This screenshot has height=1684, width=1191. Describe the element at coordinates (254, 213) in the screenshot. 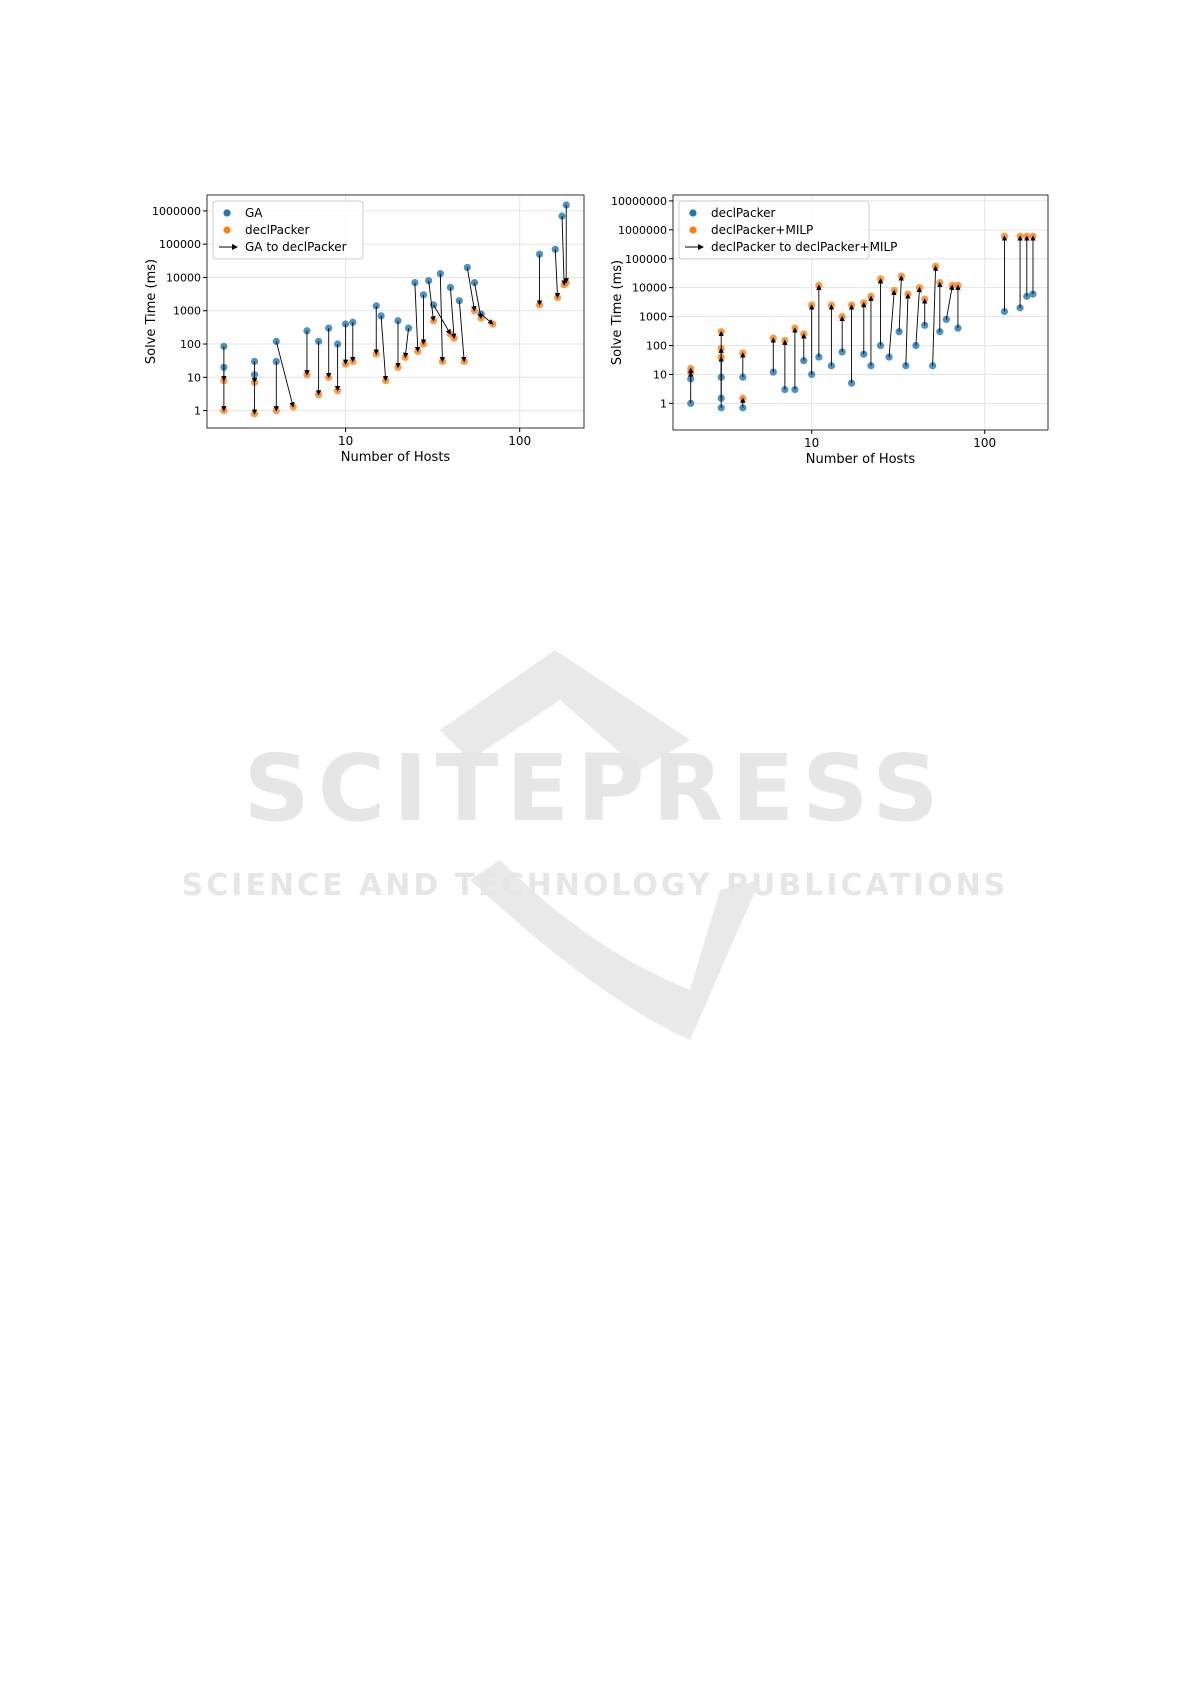

I see `legend-label: GA` at that location.